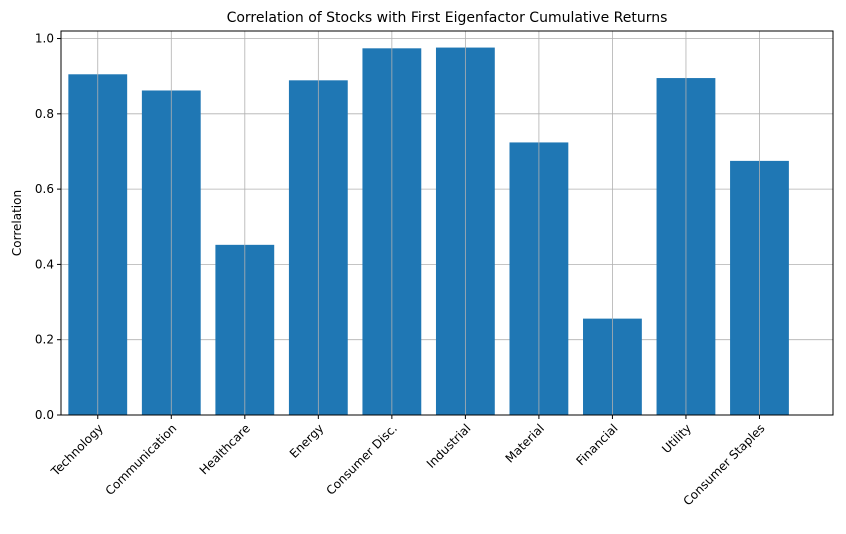  What do you see at coordinates (596, 444) in the screenshot?
I see `x-tick-label: Financial` at bounding box center [596, 444].